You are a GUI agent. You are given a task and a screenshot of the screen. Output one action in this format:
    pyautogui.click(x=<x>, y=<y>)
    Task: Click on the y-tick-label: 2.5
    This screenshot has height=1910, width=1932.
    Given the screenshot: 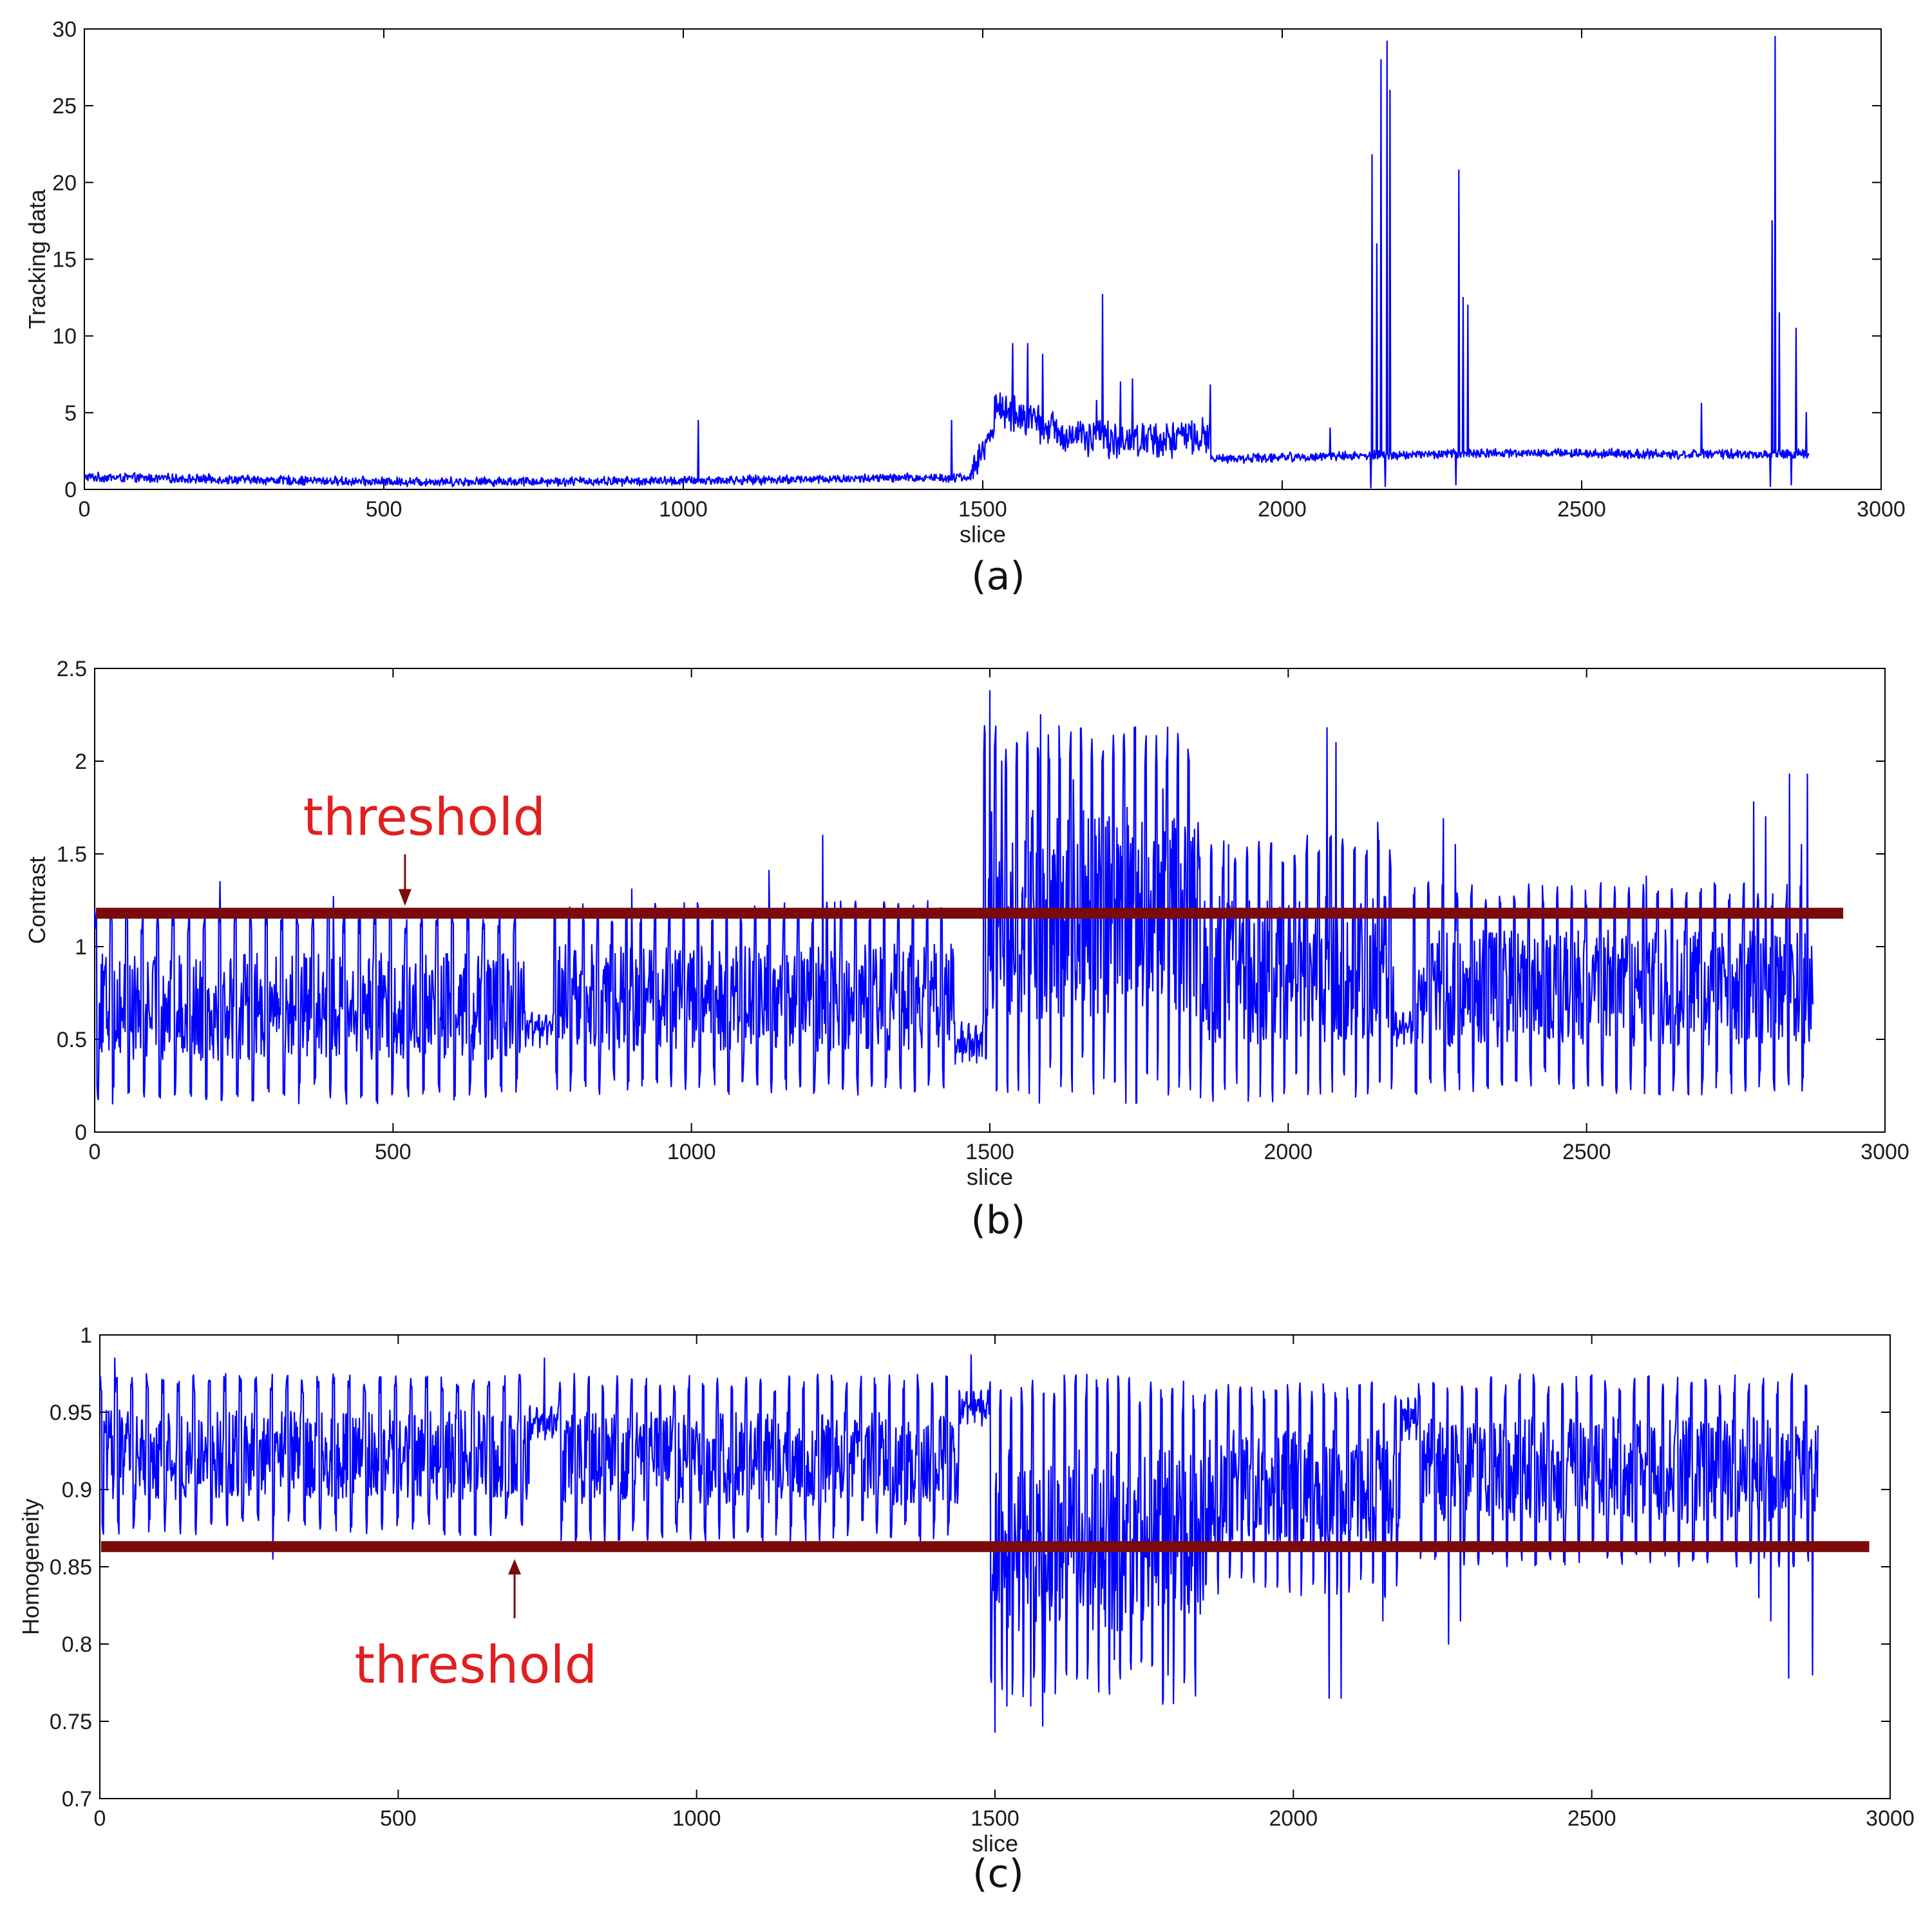 What is the action you would take?
    pyautogui.click(x=72, y=669)
    